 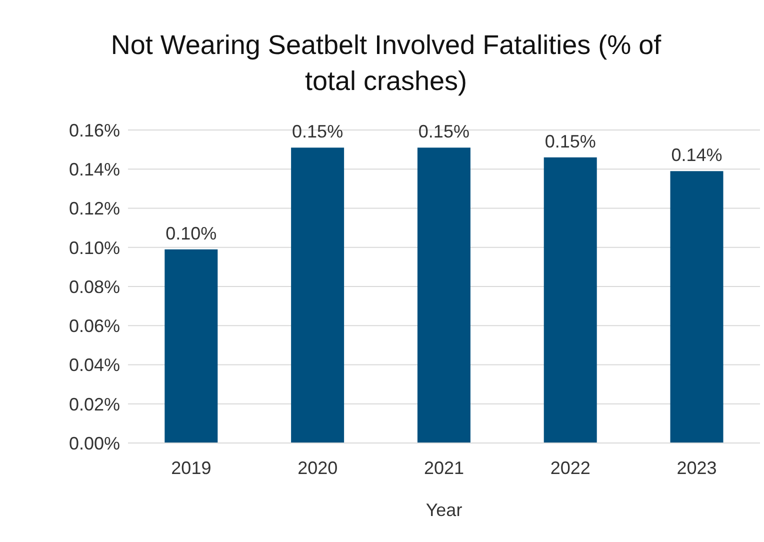 What do you see at coordinates (191, 233) in the screenshot?
I see `data-label: 0.10%` at bounding box center [191, 233].